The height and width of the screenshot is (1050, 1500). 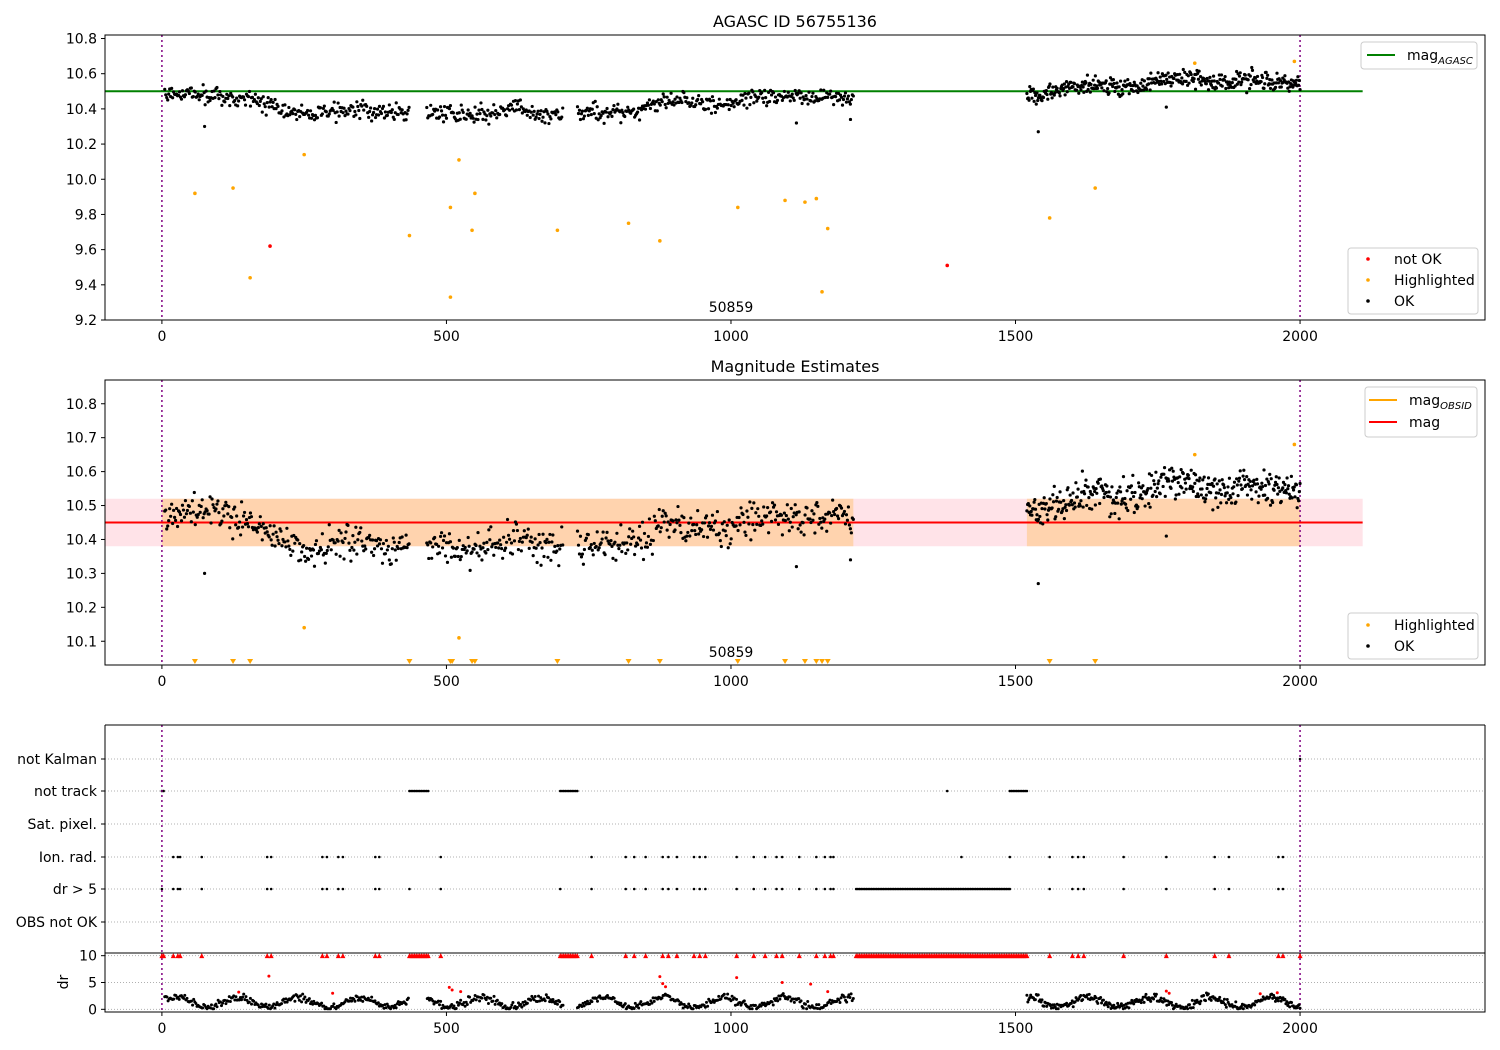 What do you see at coordinates (81, 145) in the screenshot?
I see `panel1-ytick-label-5: 10.2` at bounding box center [81, 145].